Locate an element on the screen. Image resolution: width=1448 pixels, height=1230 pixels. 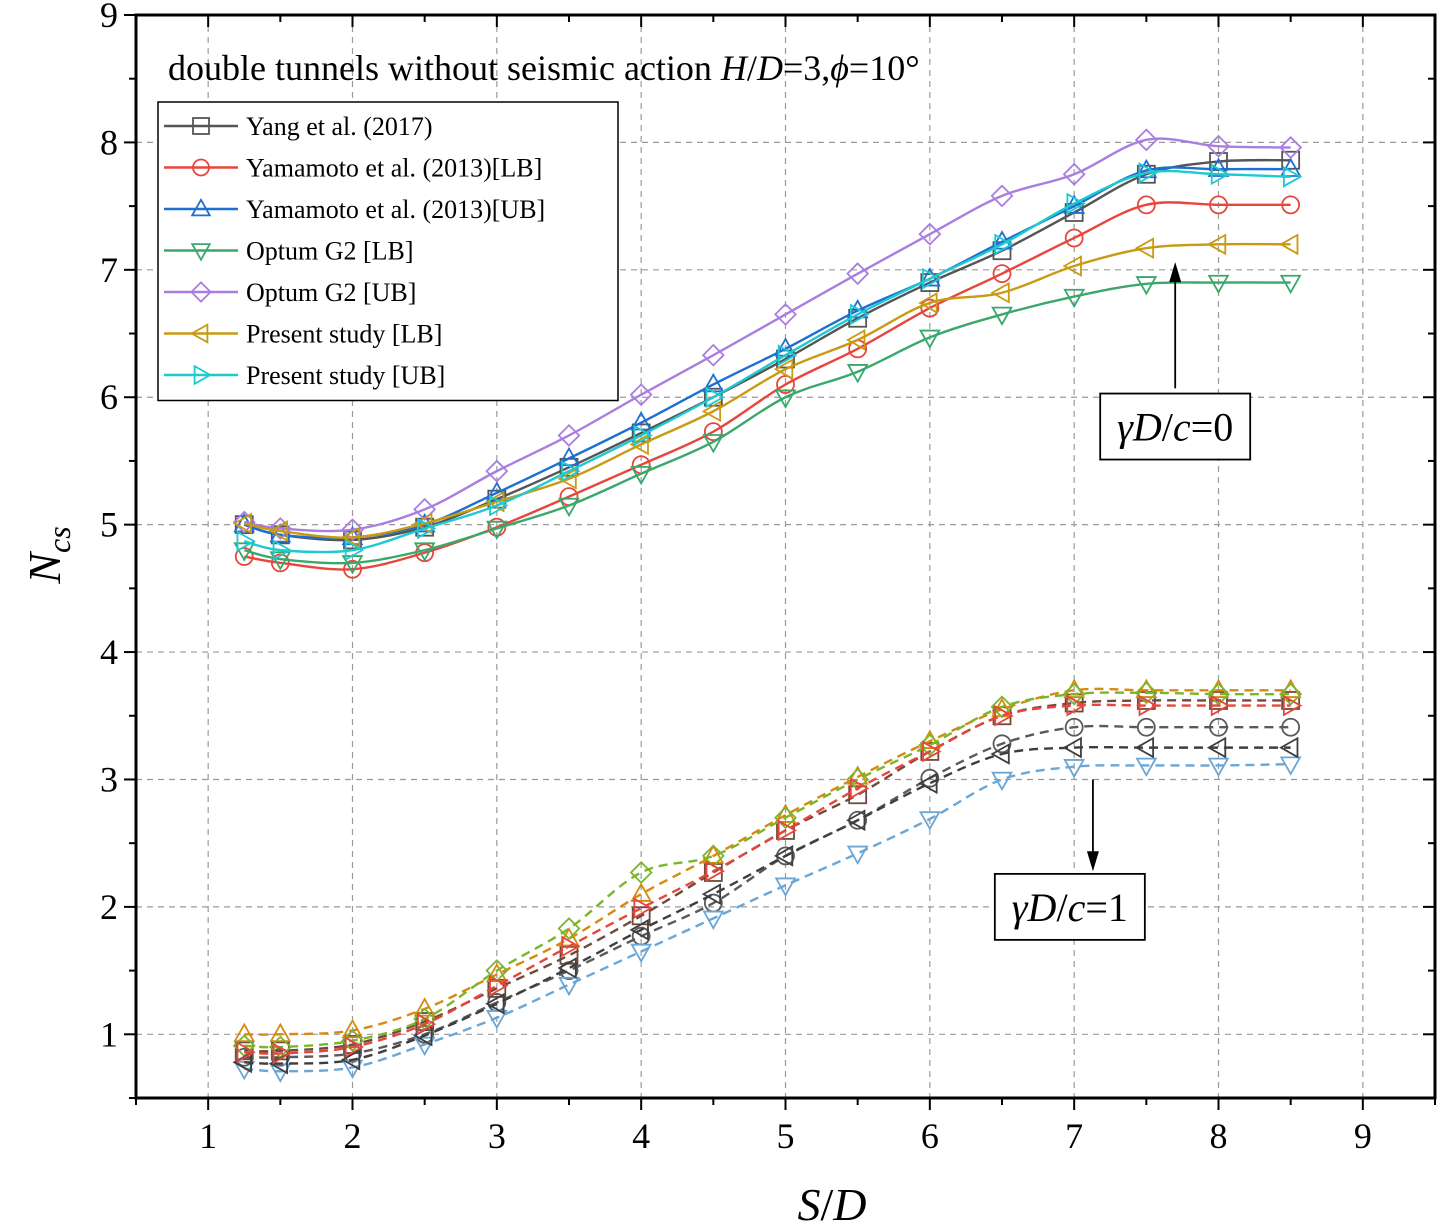
x-tick-label: 2 is located at coordinates (353, 1136).